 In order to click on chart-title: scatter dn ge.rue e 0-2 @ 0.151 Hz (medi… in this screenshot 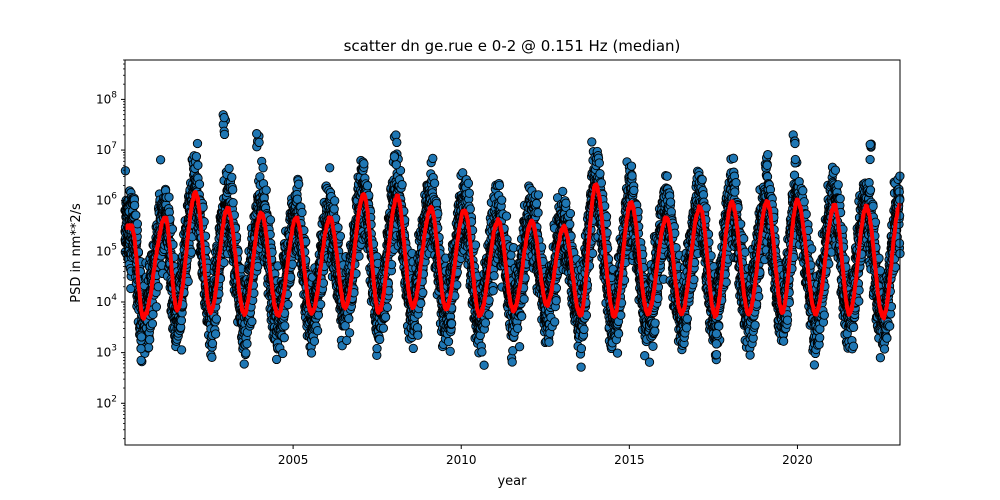, I will do `click(512, 46)`.